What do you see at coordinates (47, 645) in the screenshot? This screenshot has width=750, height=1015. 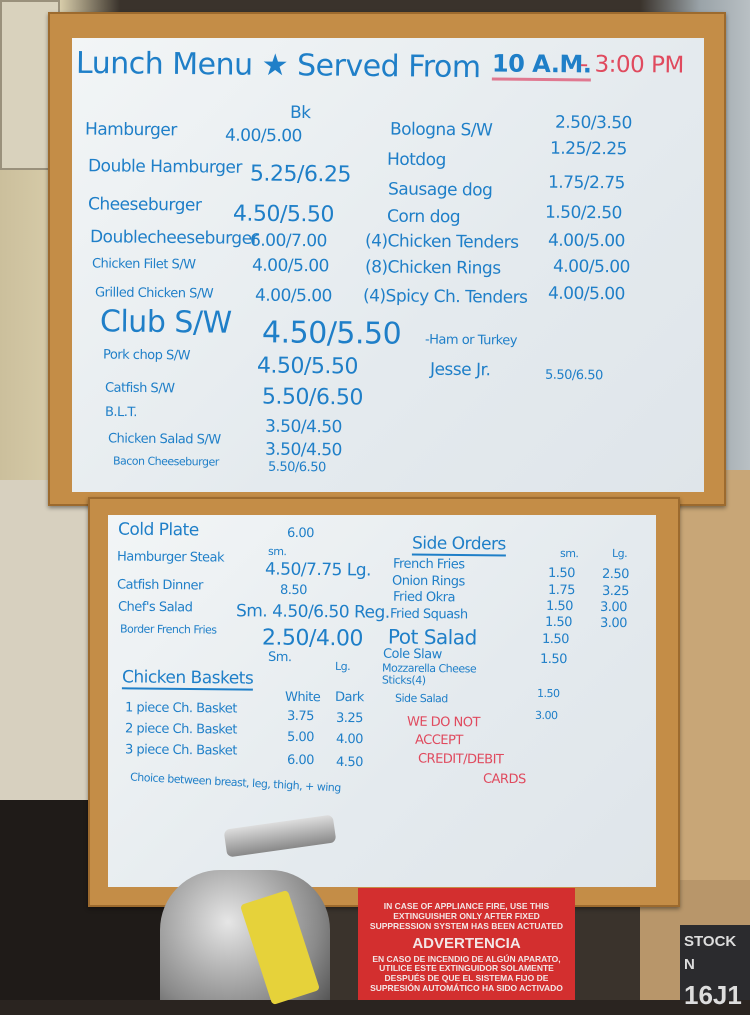 I see `counter` at bounding box center [47, 645].